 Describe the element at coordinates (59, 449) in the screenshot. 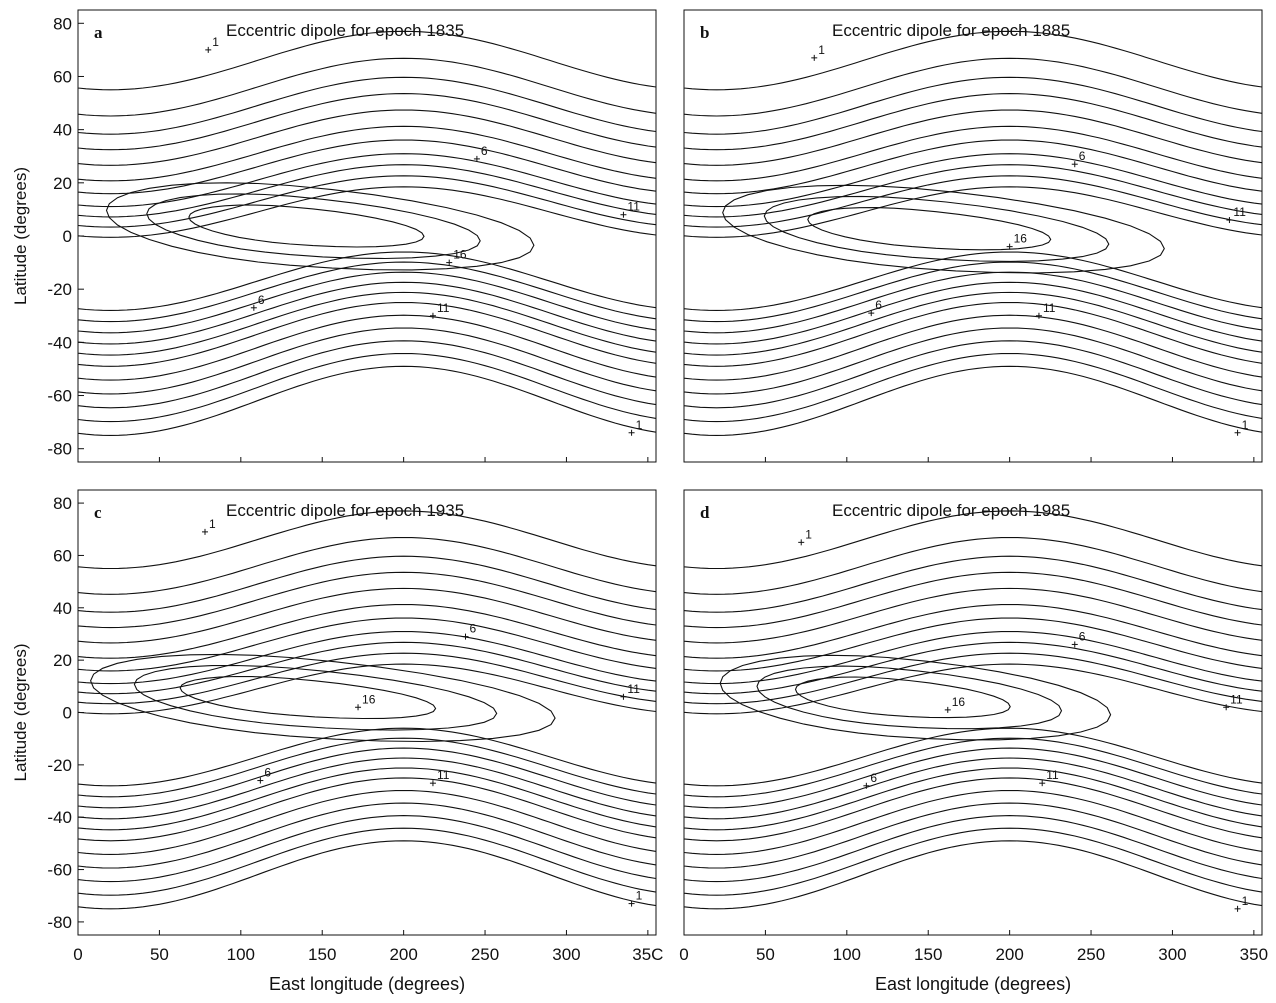

I see `y-tick-label: -80` at that location.